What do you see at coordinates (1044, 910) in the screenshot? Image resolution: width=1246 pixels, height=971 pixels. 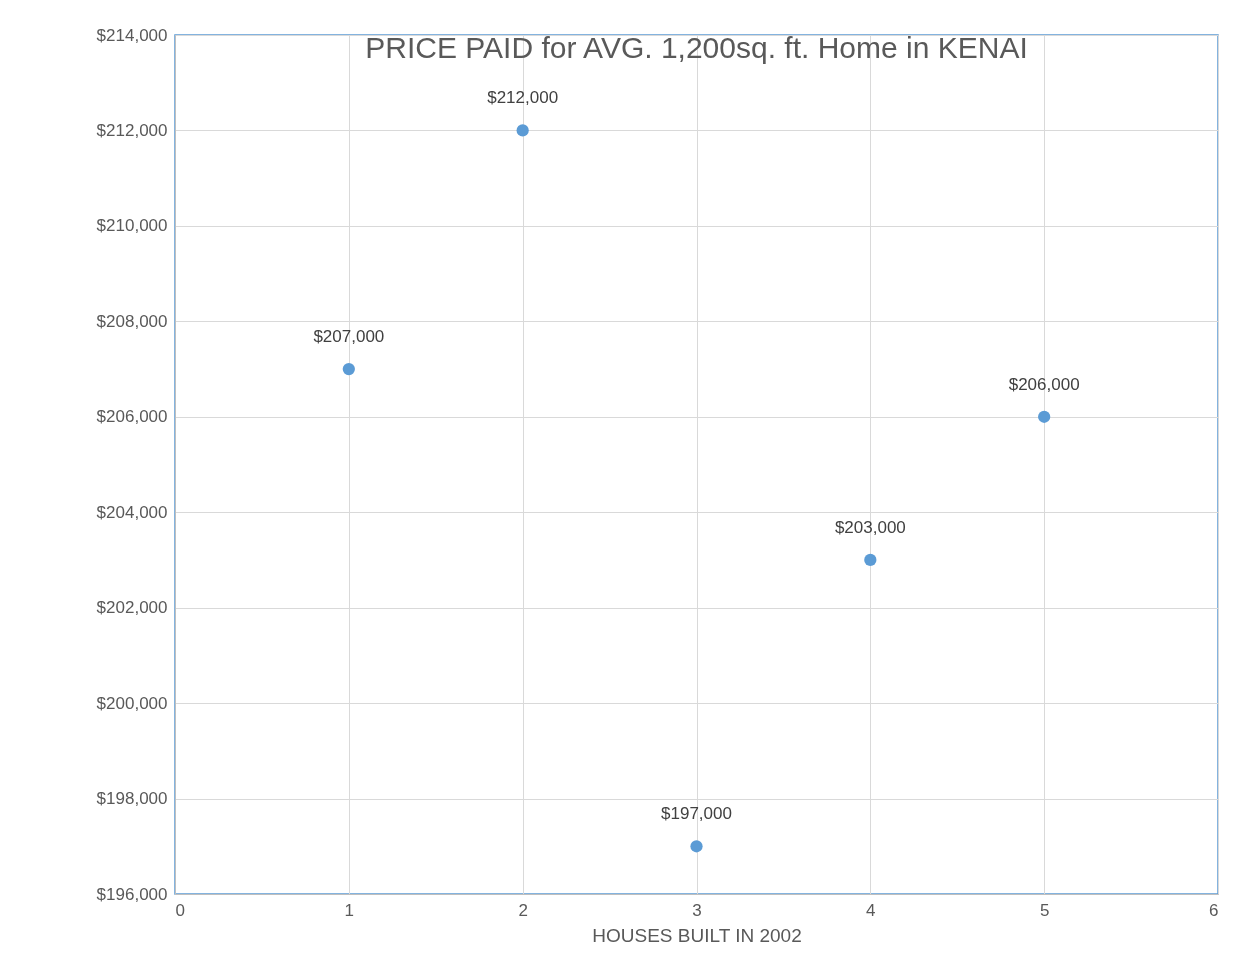 I see `x-tick-label: 5` at bounding box center [1044, 910].